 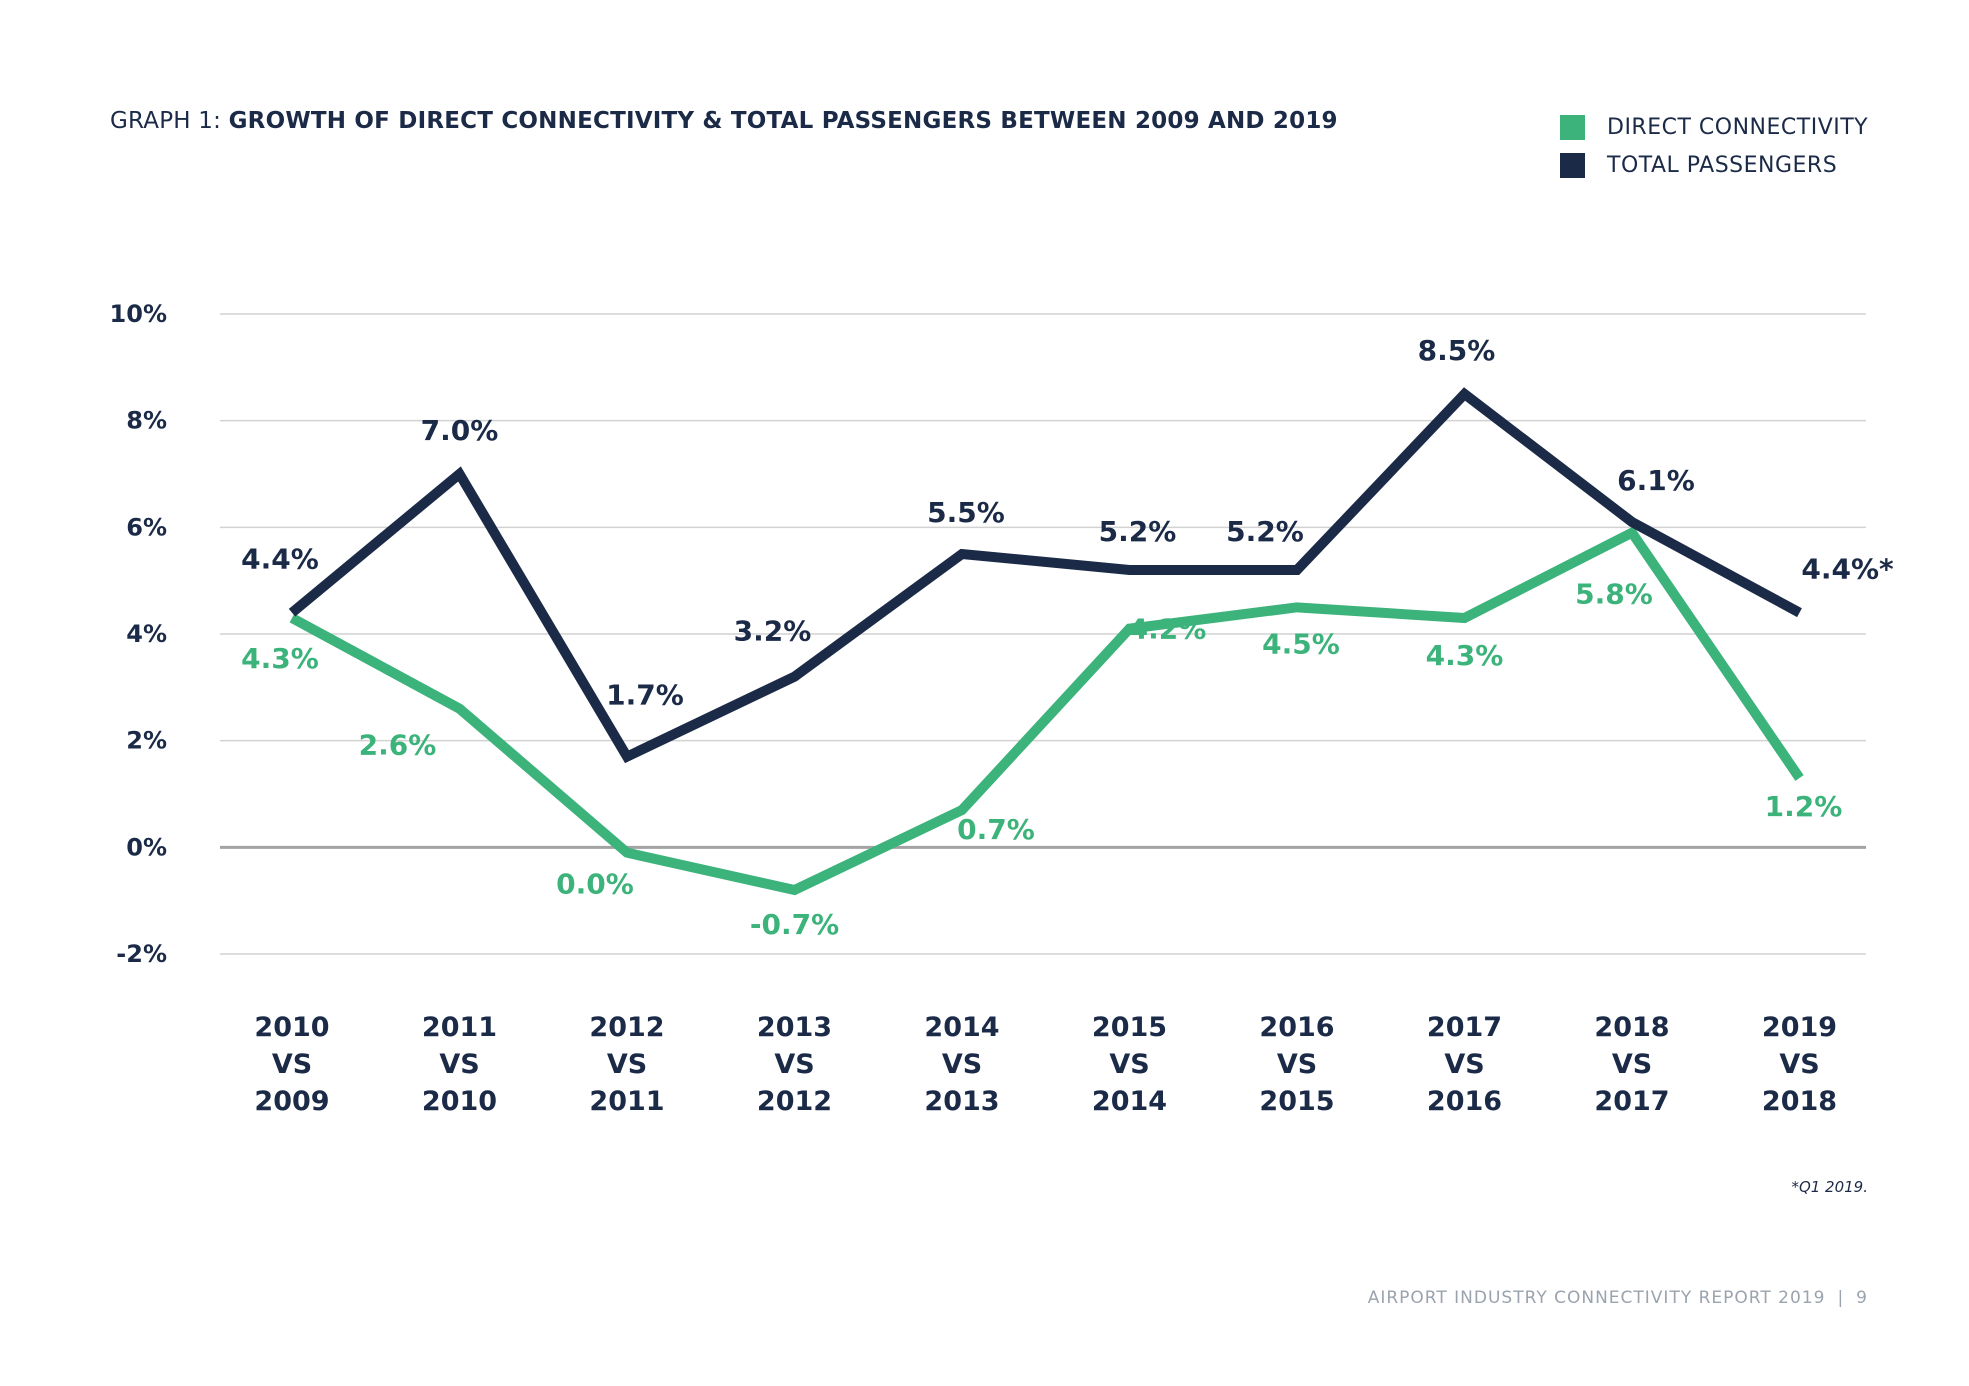 What do you see at coordinates (398, 745) in the screenshot?
I see `data-label-direct-connectivity: 2.6%` at bounding box center [398, 745].